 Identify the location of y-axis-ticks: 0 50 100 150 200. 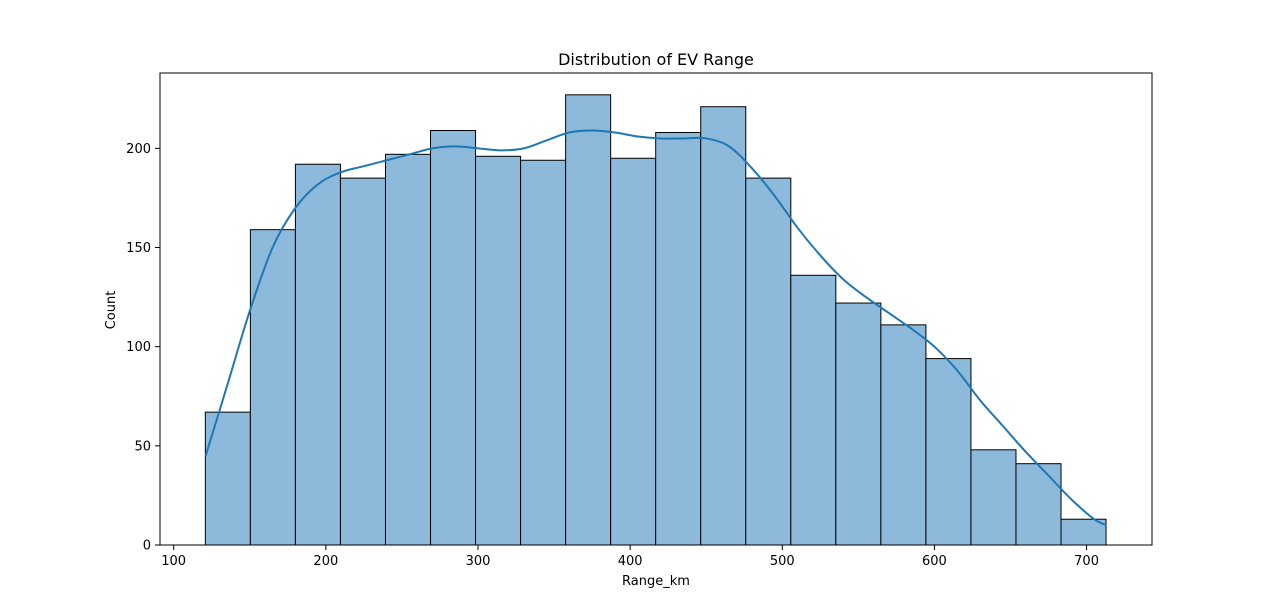
(143, 348).